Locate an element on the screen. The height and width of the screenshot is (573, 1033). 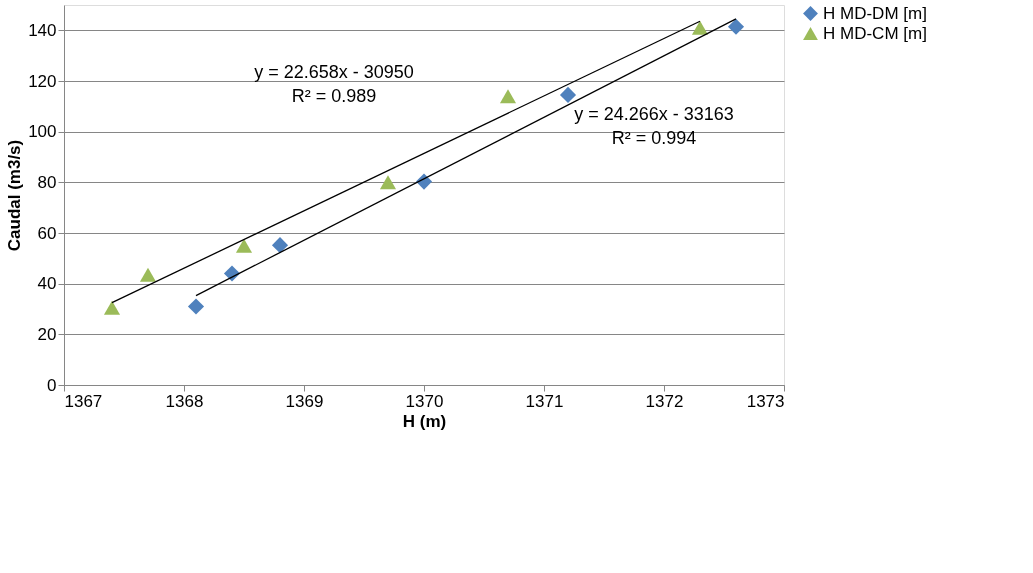
x-tick-label: 1370 is located at coordinates (424, 401).